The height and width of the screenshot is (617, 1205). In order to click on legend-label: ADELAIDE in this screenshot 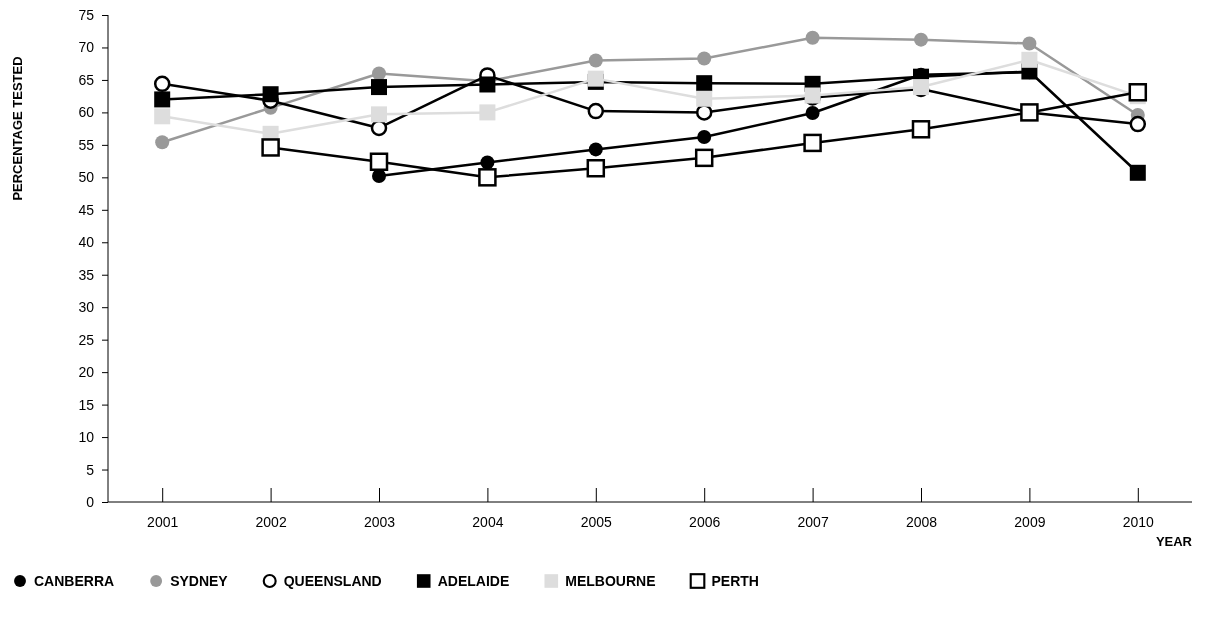, I will do `click(473, 580)`.